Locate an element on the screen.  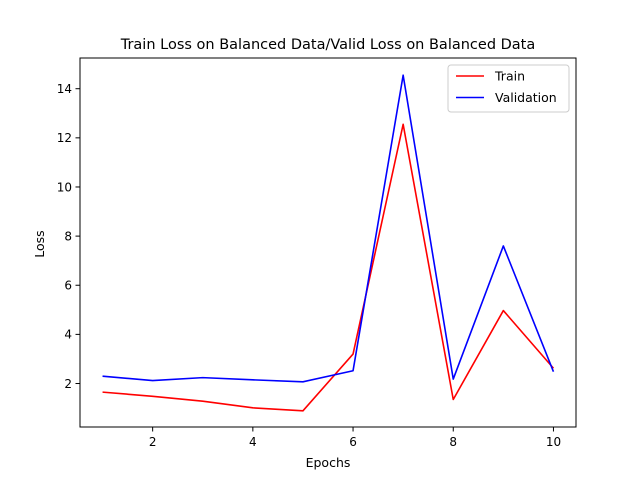
y-tick-label: 10 is located at coordinates (64, 187).